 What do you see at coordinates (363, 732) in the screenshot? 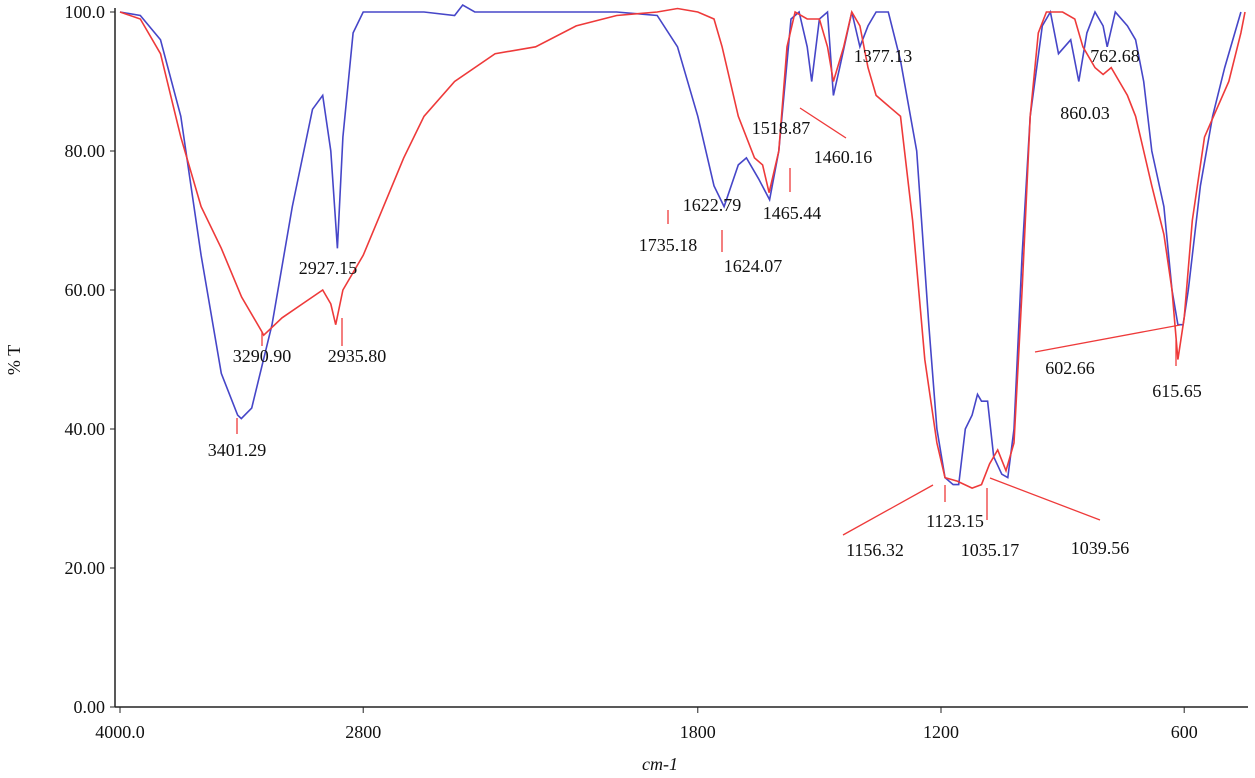
I see `x-tick-label: 2800` at bounding box center [363, 732].